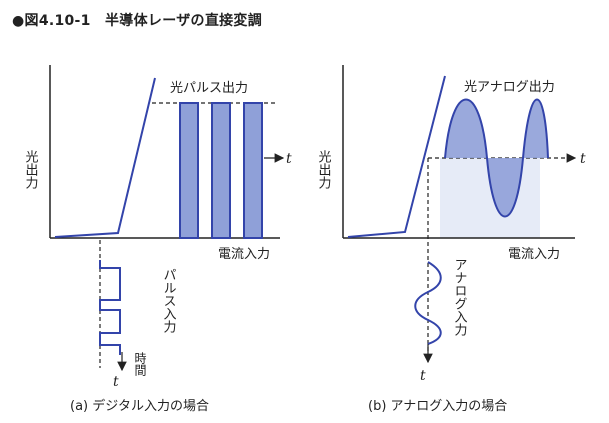  Describe the element at coordinates (209, 88) in the screenshot. I see `panel-a-output-label: 光パルス出力` at that location.